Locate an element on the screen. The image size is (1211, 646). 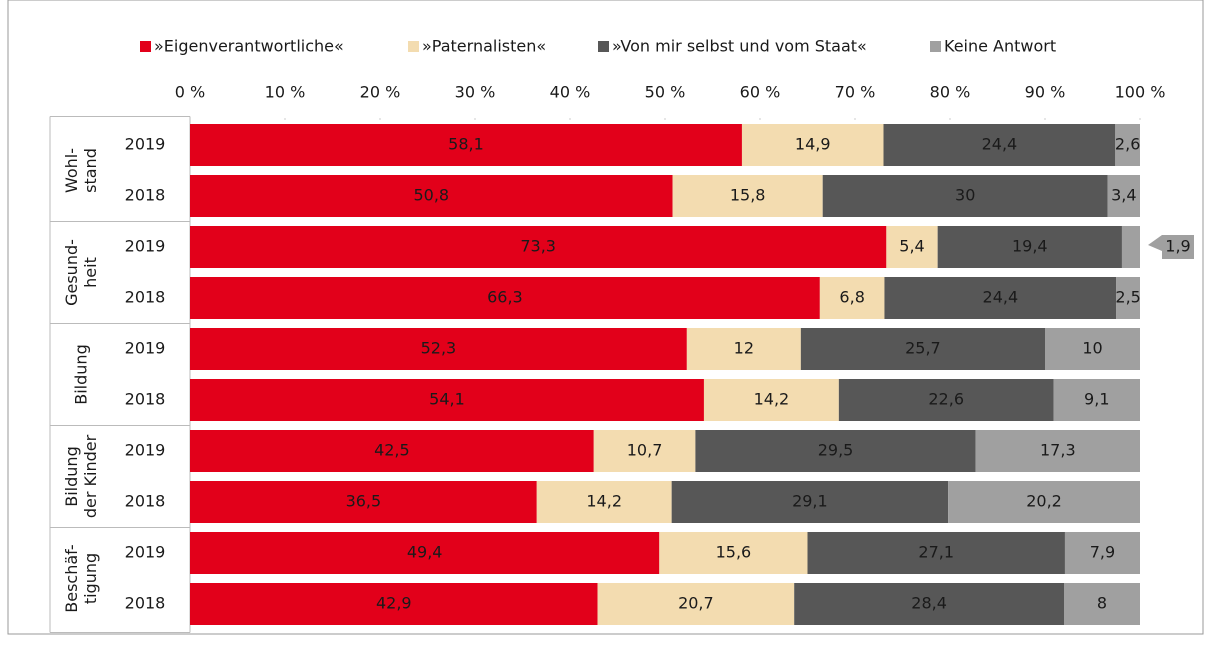
value-label: 20,7 is located at coordinates (696, 603).